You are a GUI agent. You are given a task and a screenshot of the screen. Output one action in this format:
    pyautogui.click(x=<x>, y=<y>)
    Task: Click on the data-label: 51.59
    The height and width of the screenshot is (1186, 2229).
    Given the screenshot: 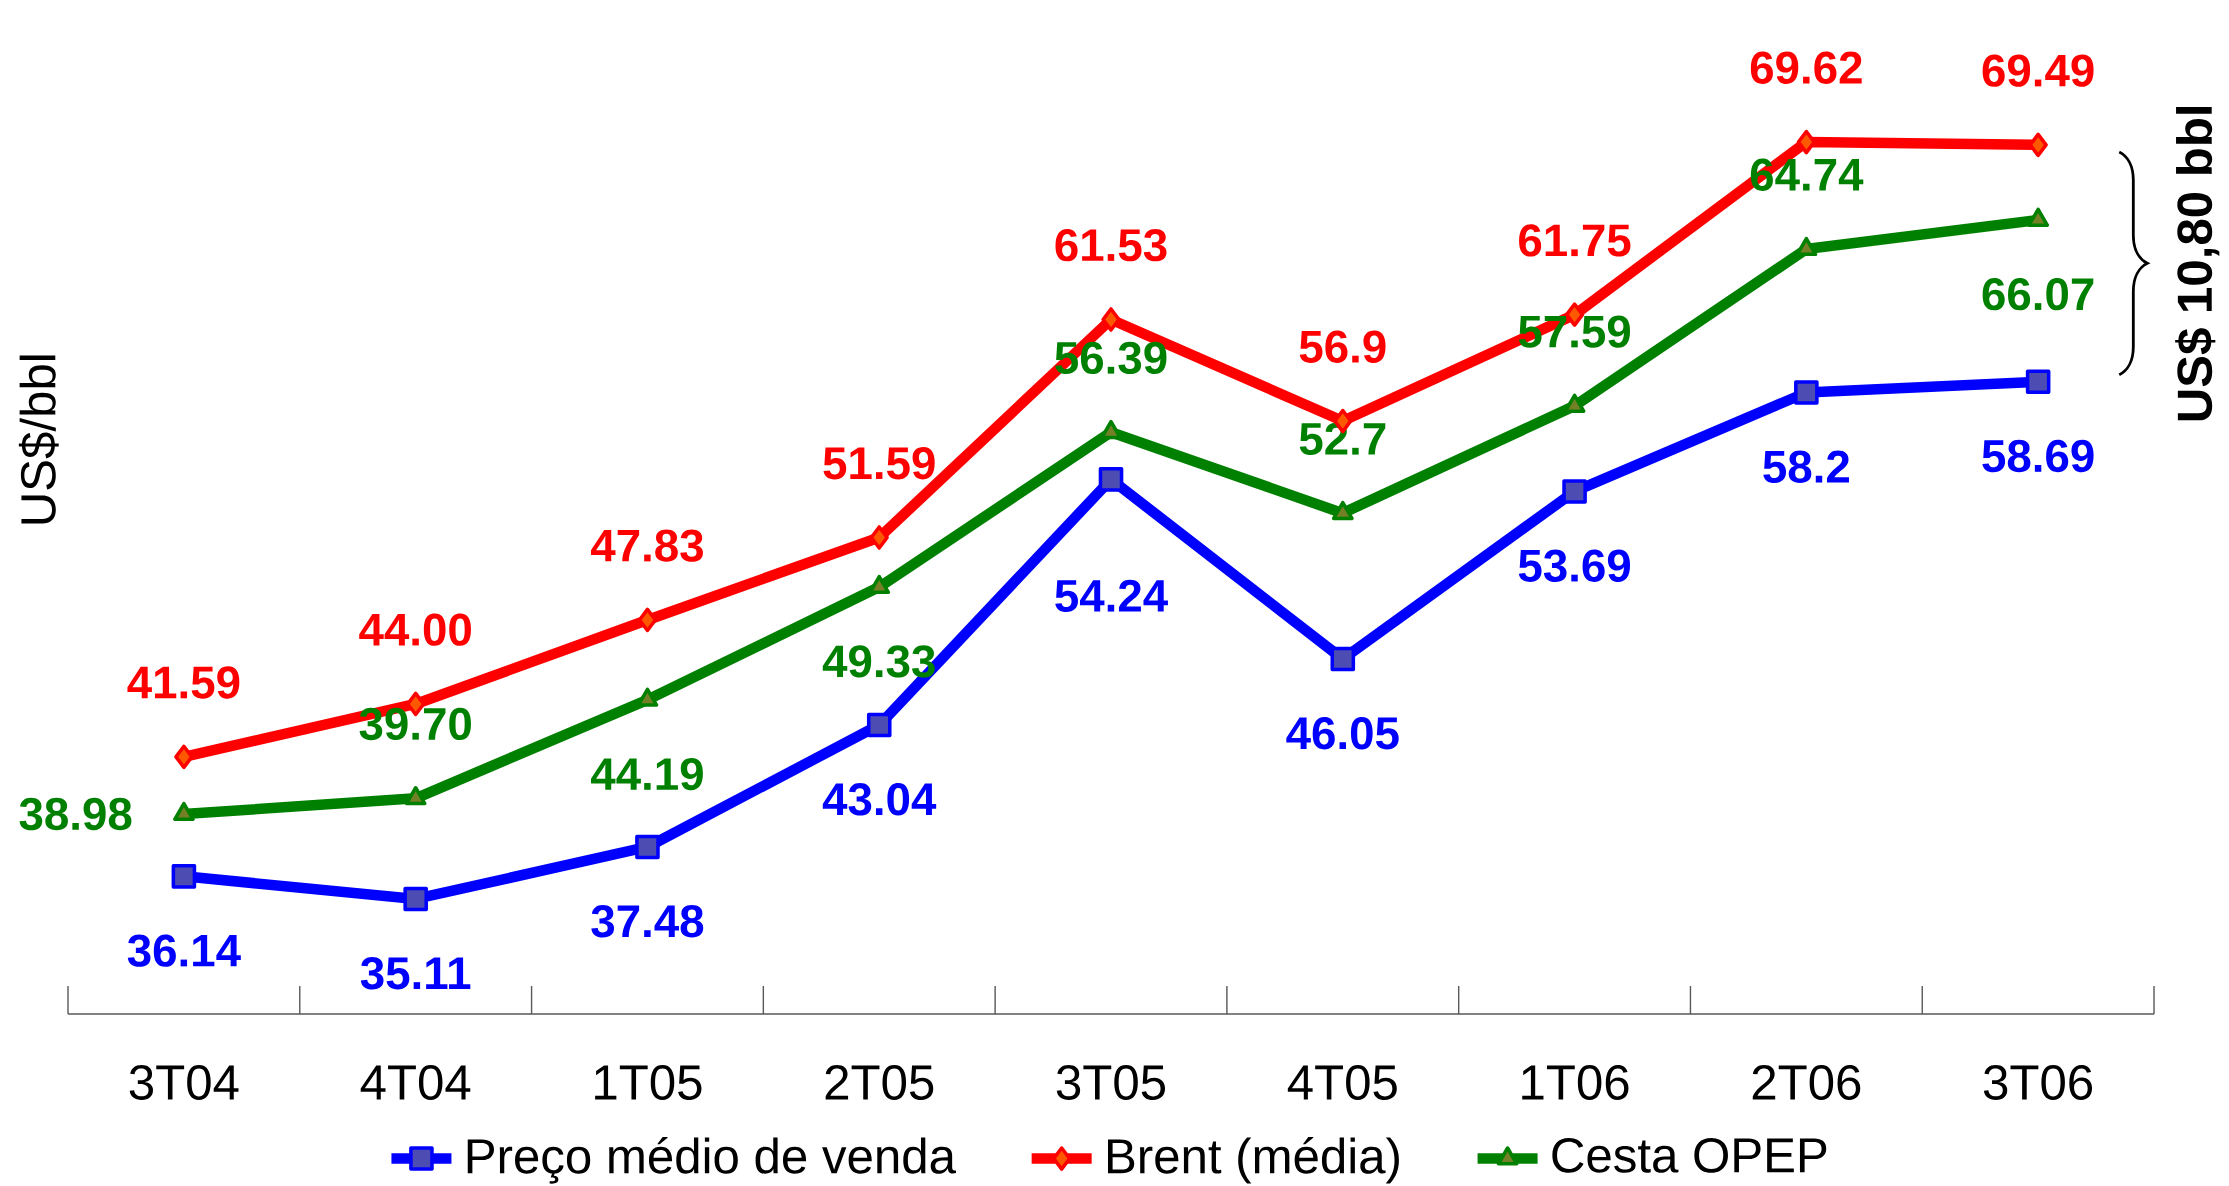 What is the action you would take?
    pyautogui.click(x=879, y=463)
    